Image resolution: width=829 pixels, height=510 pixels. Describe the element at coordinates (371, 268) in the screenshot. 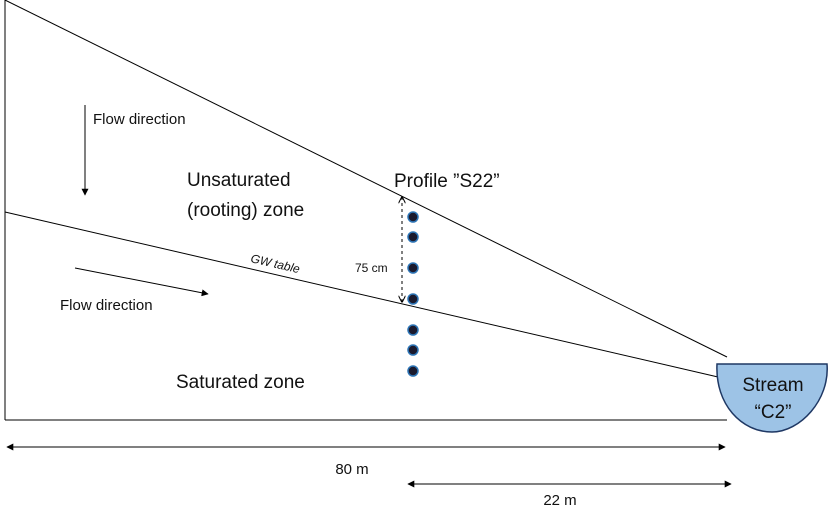

I see `label: 75 cm` at that location.